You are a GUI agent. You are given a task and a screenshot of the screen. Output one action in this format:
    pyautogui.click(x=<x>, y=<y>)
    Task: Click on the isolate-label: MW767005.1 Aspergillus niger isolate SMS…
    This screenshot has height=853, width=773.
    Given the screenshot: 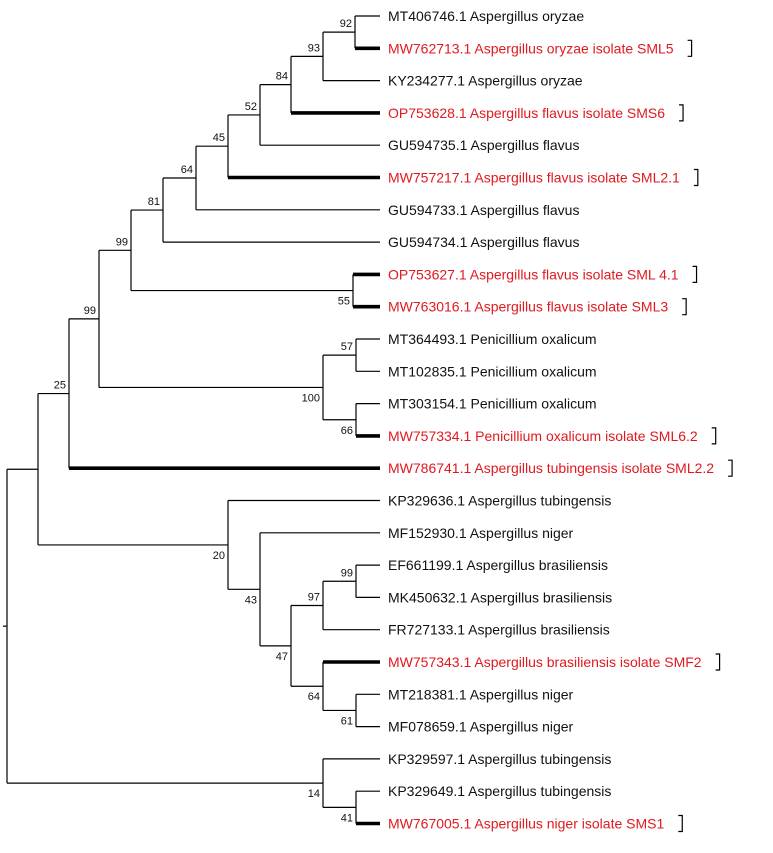 What is the action you would take?
    pyautogui.click(x=526, y=824)
    